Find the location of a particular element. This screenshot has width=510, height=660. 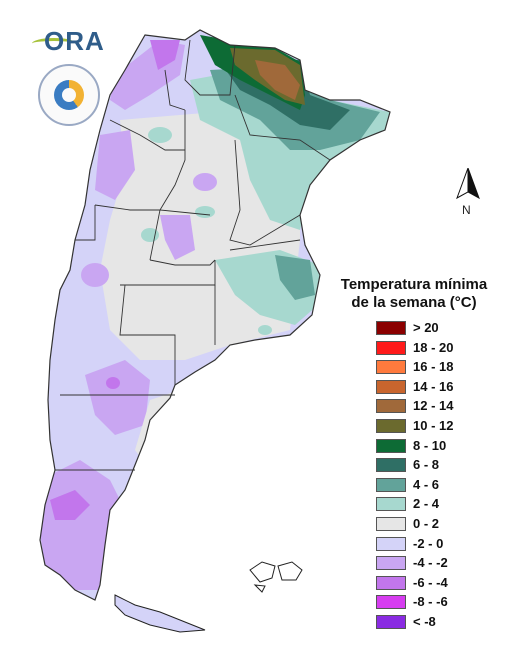

legend-label: 16 - 18 is located at coordinates (433, 367).